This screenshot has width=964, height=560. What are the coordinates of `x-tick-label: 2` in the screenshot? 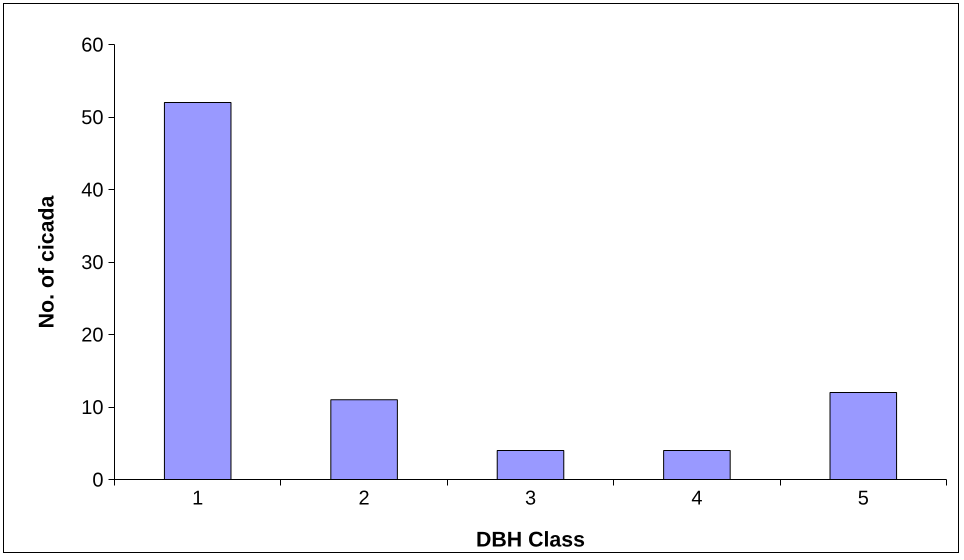 It's located at (364, 499).